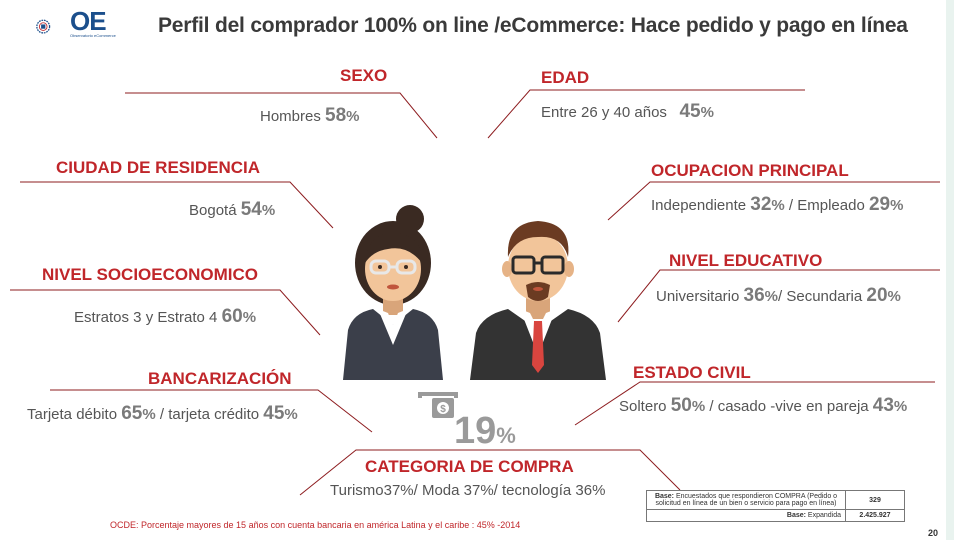  Describe the element at coordinates (364, 75) in the screenshot. I see `sexo-title: SEXO` at that location.